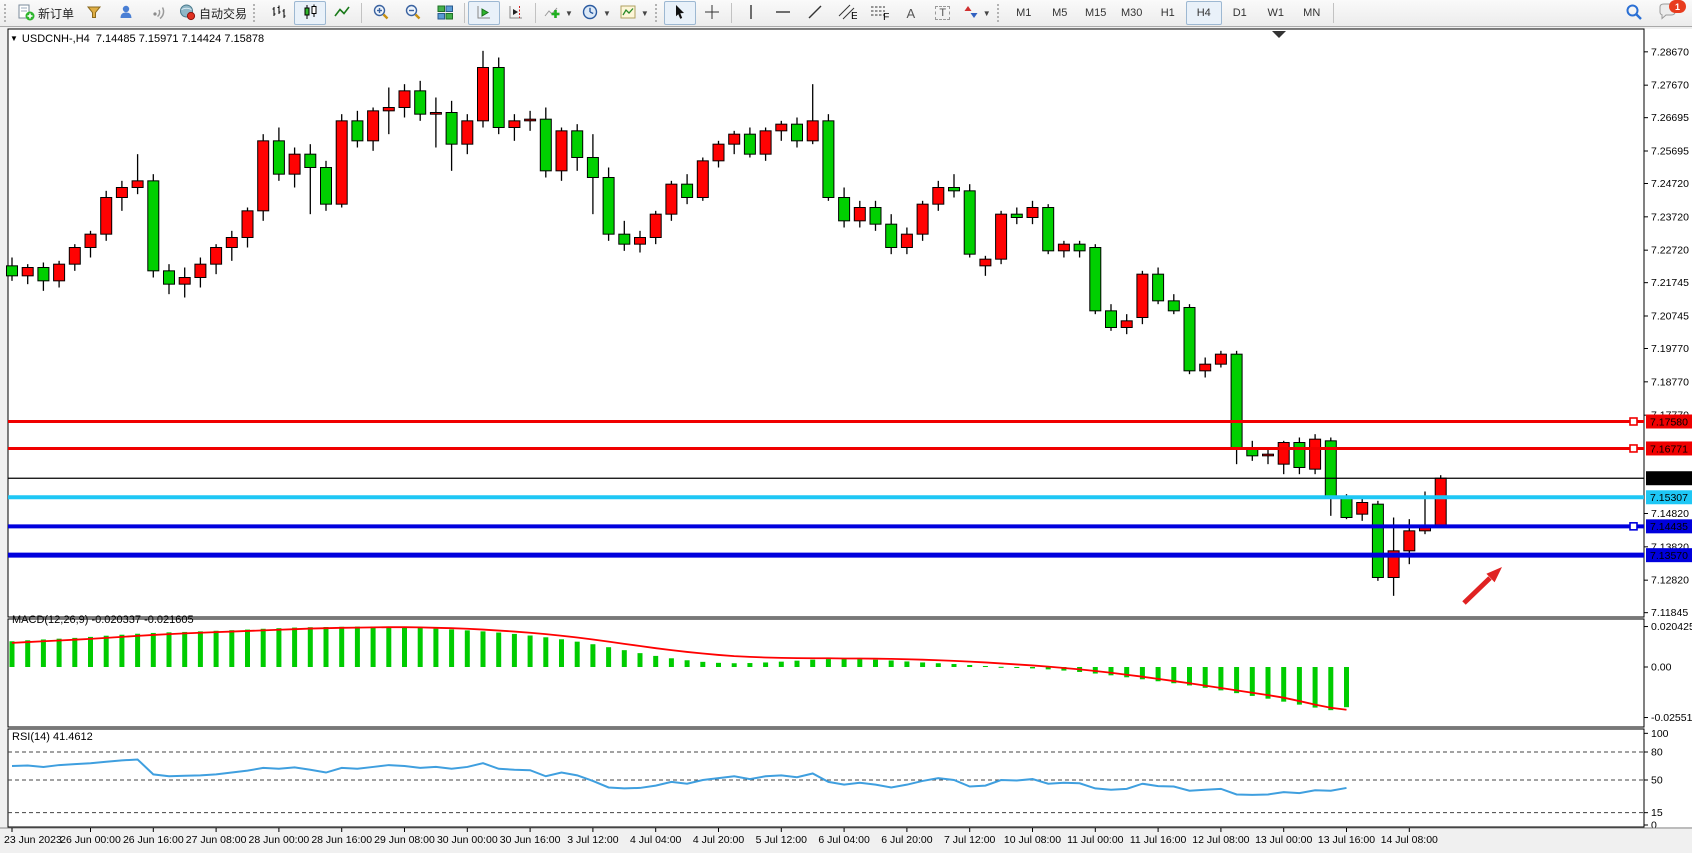 This screenshot has height=853, width=1692. Describe the element at coordinates (907, 840) in the screenshot. I see `time-label: 6 Jul 20:00` at that location.